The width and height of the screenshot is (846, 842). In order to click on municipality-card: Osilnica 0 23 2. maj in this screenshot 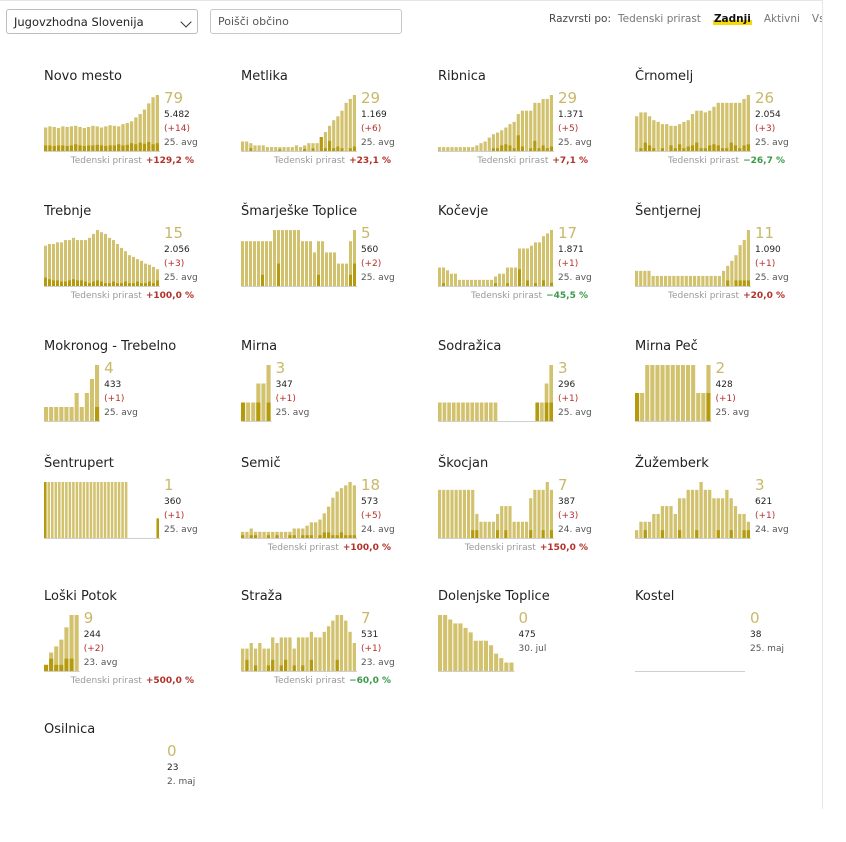, I will do `click(142, 782)`.